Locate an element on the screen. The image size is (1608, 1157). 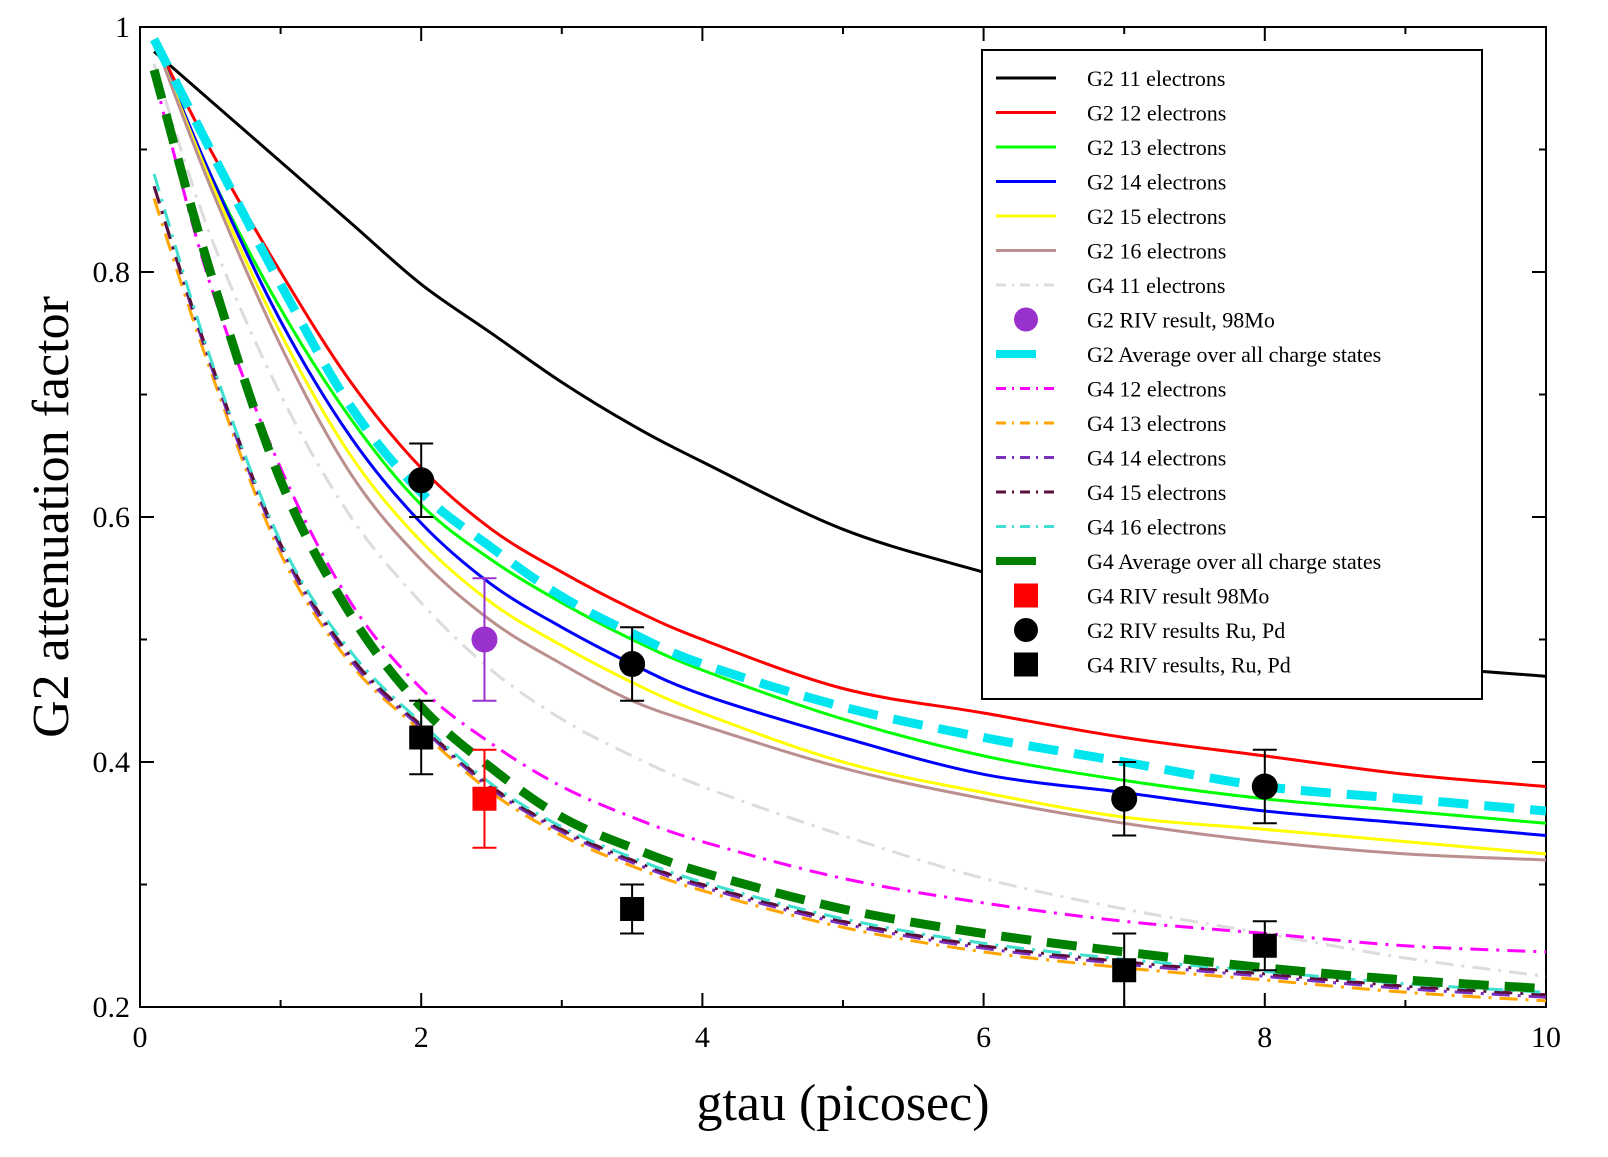
legend-item-g2-14-electrons: G2 14 electrons is located at coordinates (1111, 182).